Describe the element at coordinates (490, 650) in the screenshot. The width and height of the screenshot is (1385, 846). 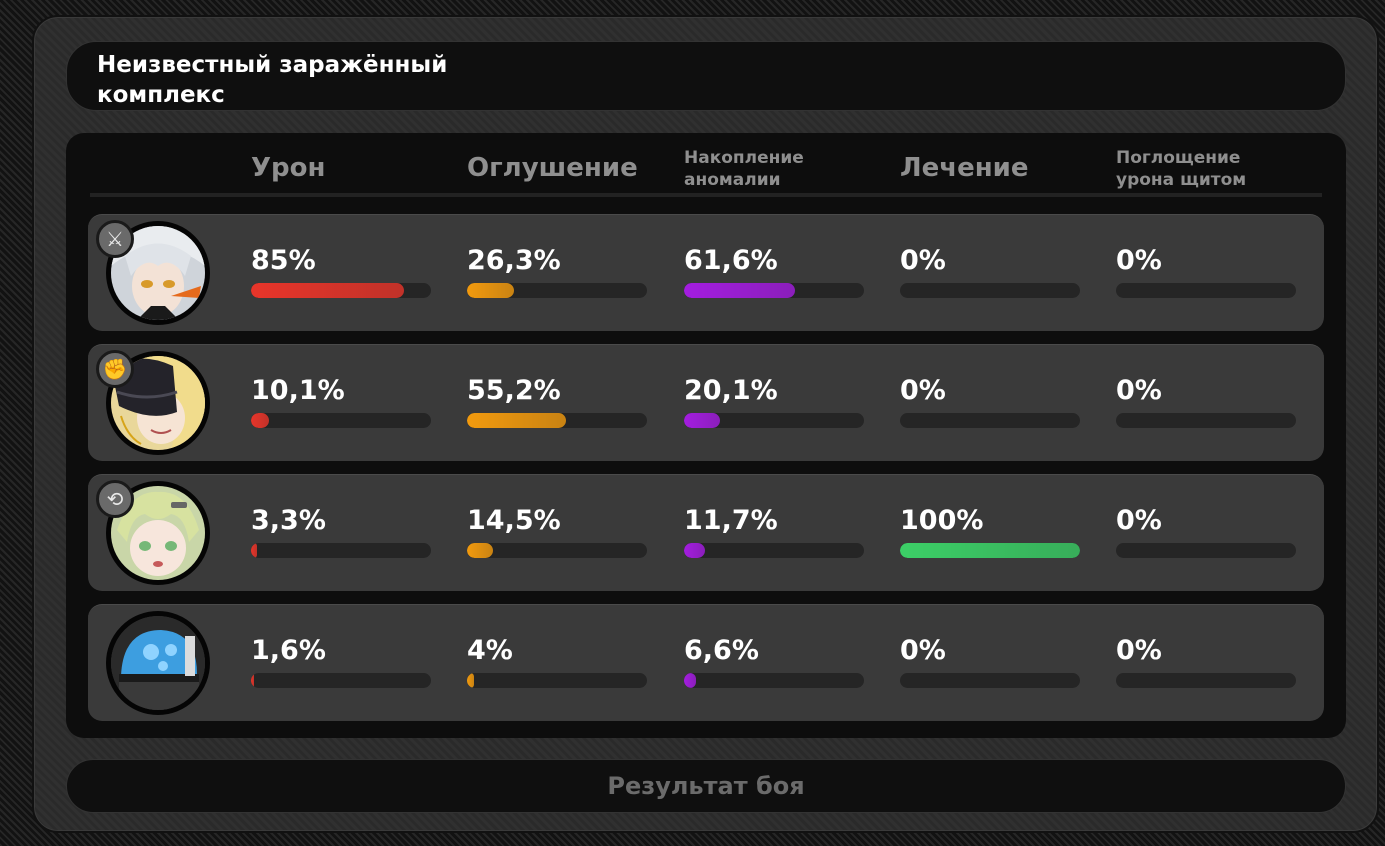
I see `daze-value: 4%` at that location.